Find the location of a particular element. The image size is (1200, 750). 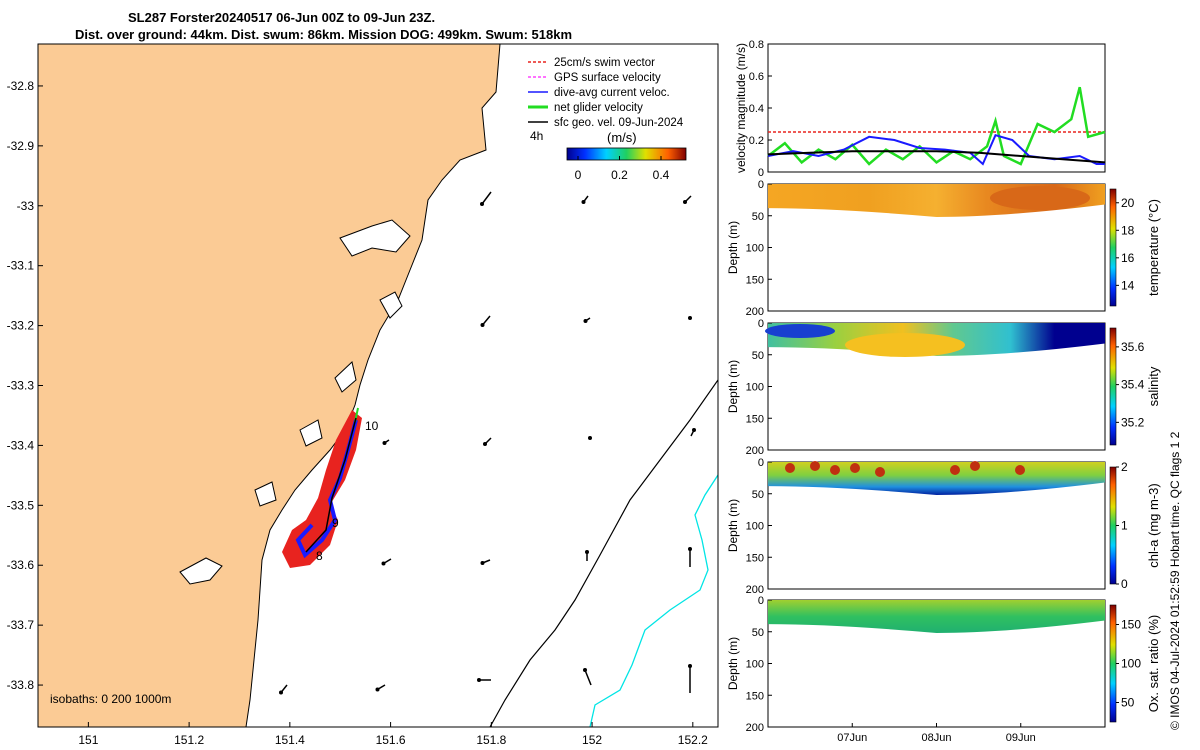

colorbar-tick-label: 16 is located at coordinates (1128, 258).